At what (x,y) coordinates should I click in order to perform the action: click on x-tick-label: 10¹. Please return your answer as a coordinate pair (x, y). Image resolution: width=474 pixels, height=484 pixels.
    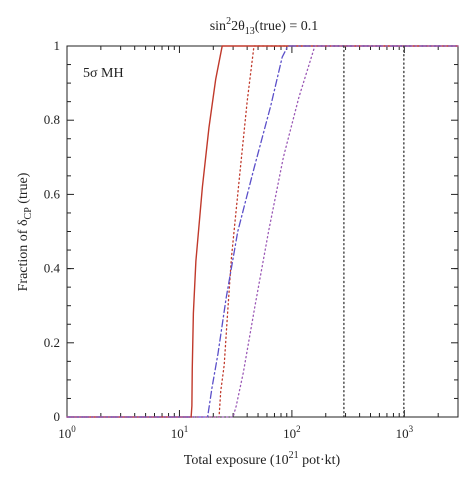
    Looking at the image, I should click on (180, 432).